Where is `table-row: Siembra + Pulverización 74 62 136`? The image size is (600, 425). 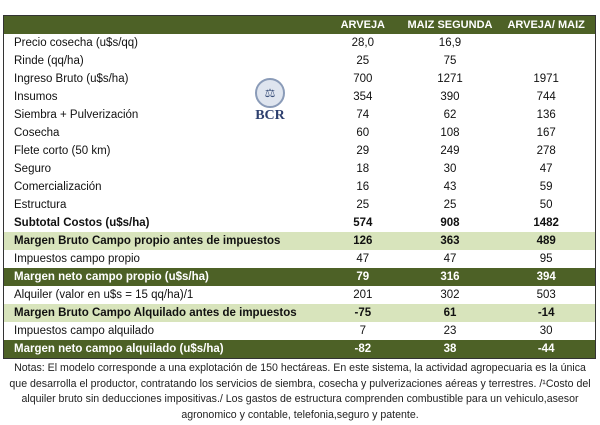 table-row: Siembra + Pulverización 74 62 136 is located at coordinates (299, 115).